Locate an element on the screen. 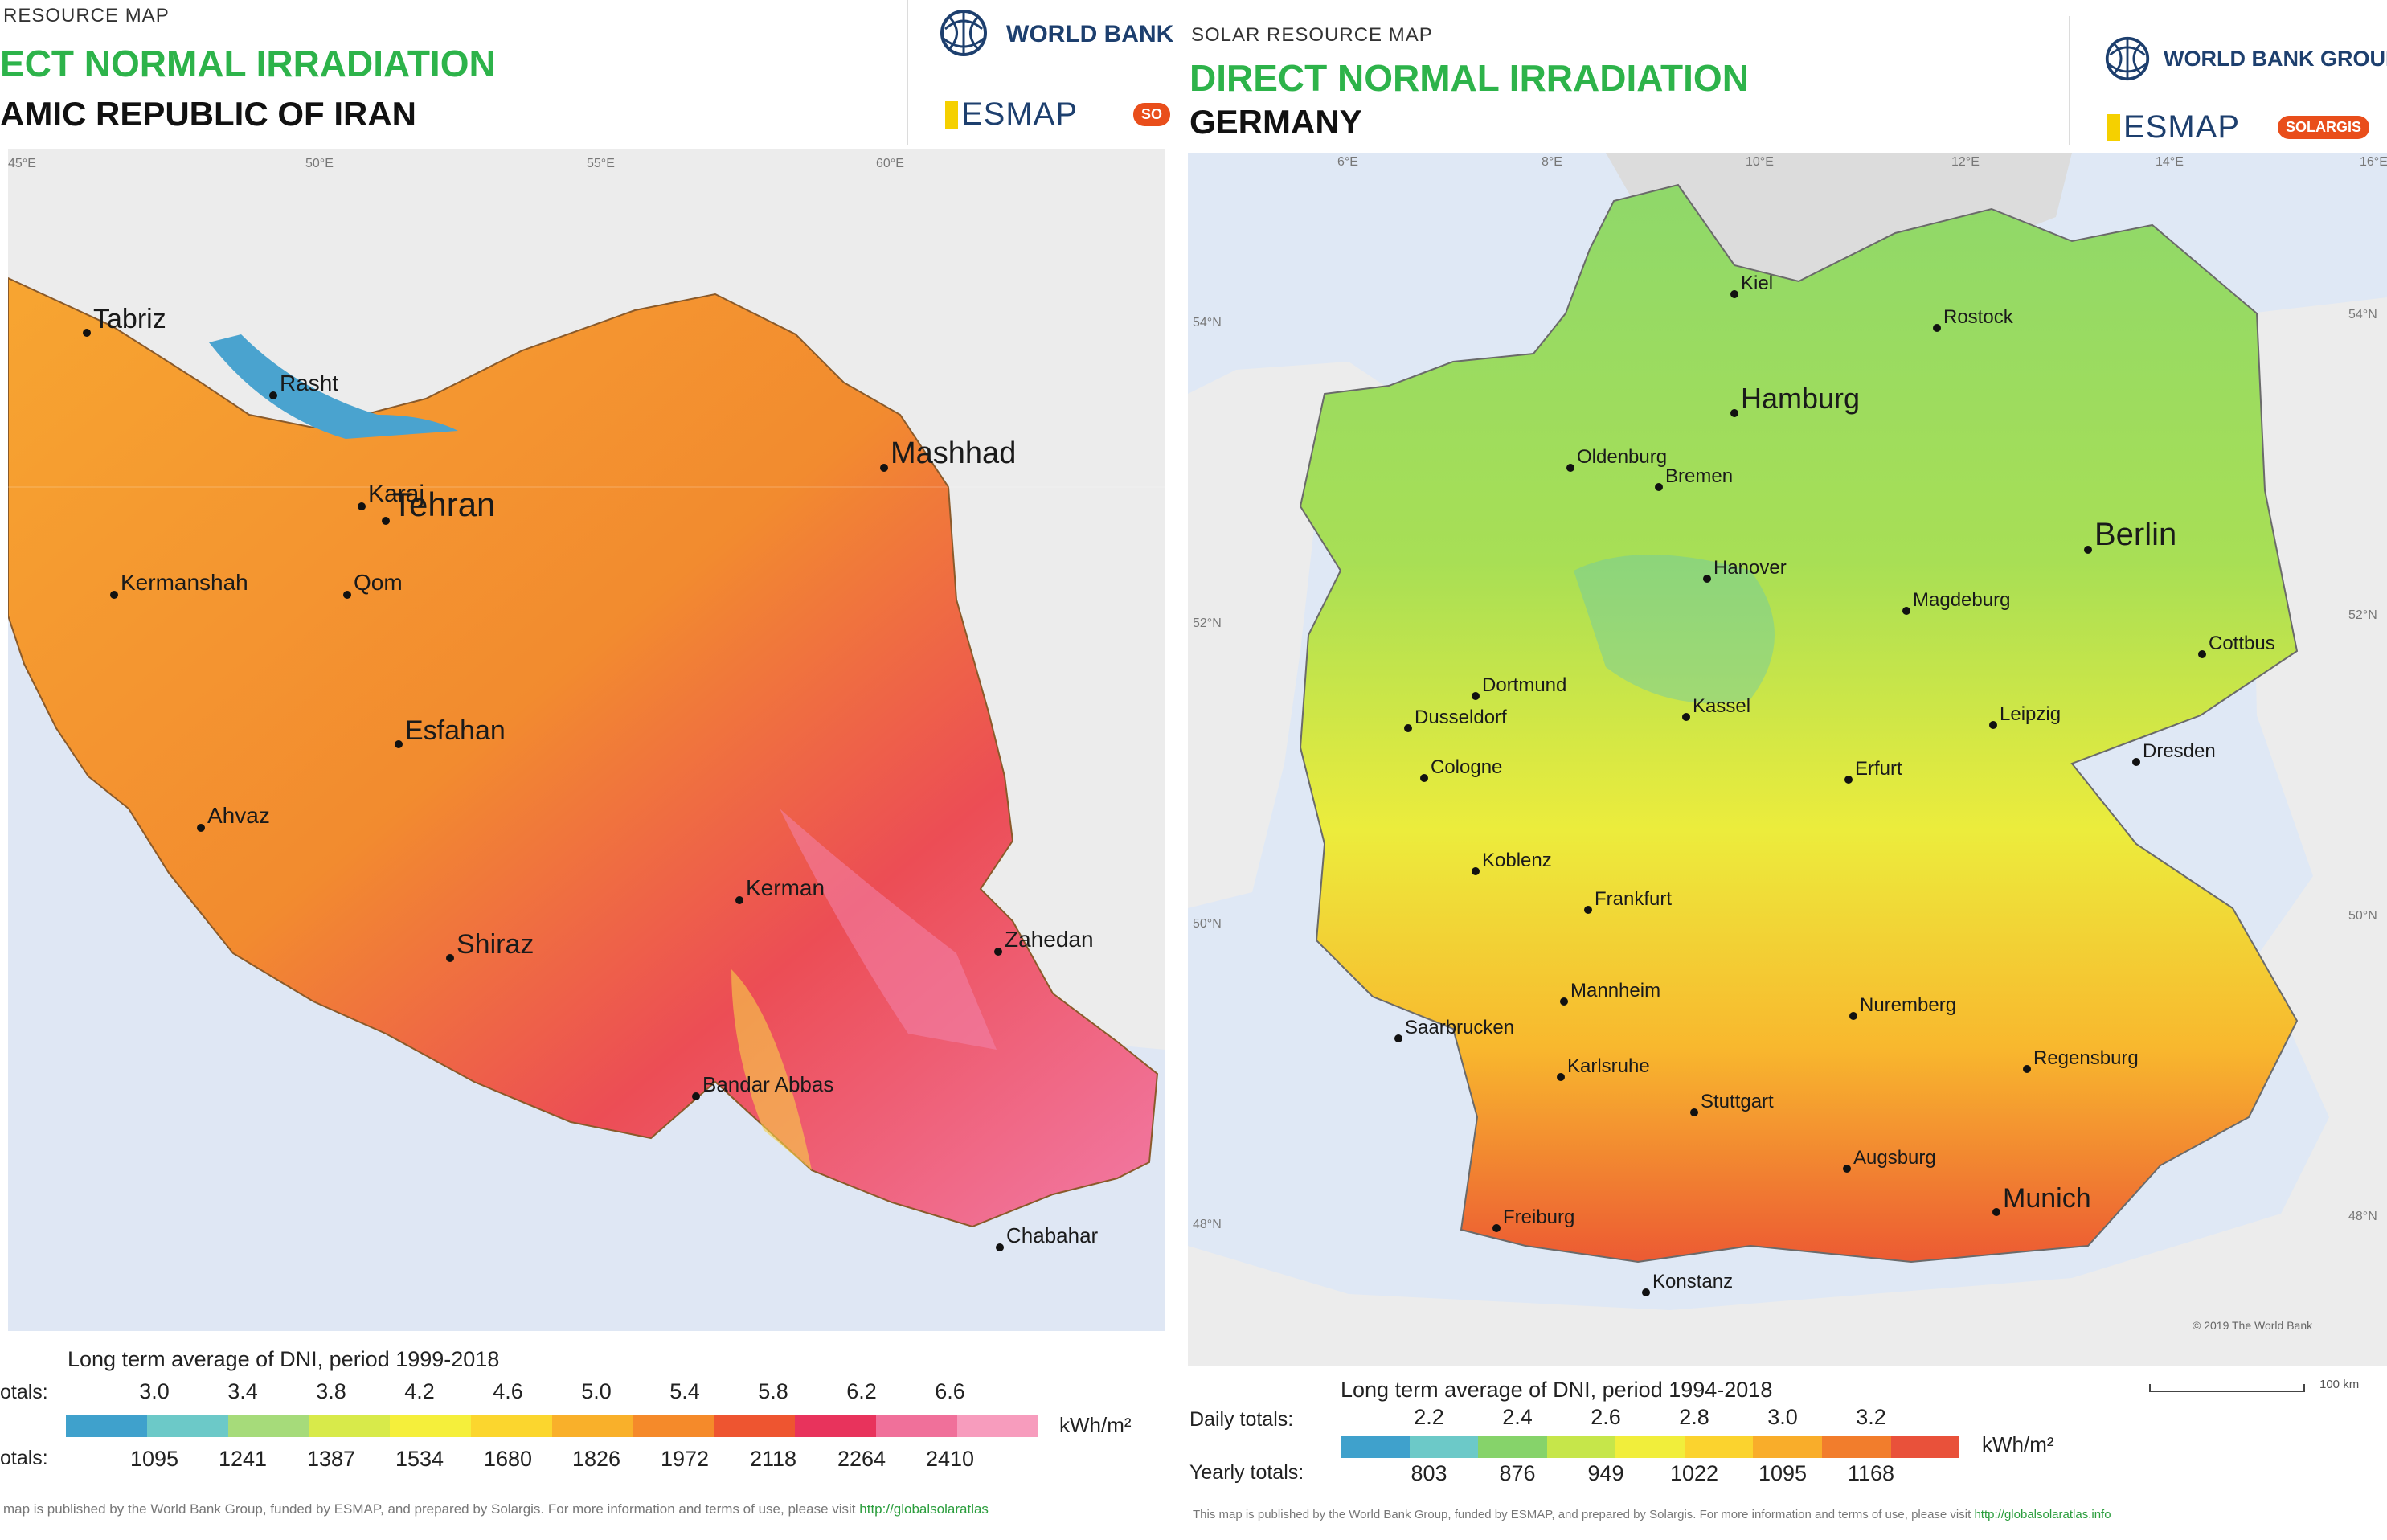 The height and width of the screenshot is (1540, 2387). iran-city-label: Shiraz is located at coordinates (495, 945).